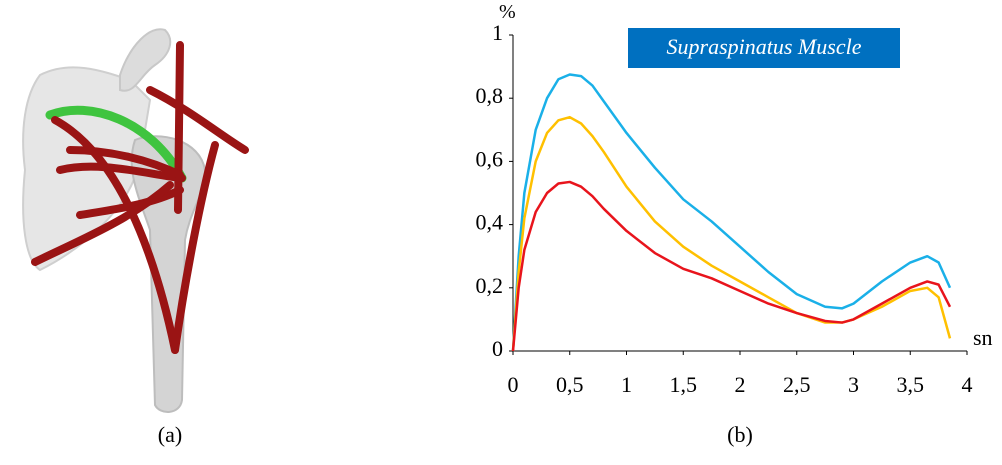 The image size is (1002, 465). I want to click on x-tick-label: 2, so click(740, 384).